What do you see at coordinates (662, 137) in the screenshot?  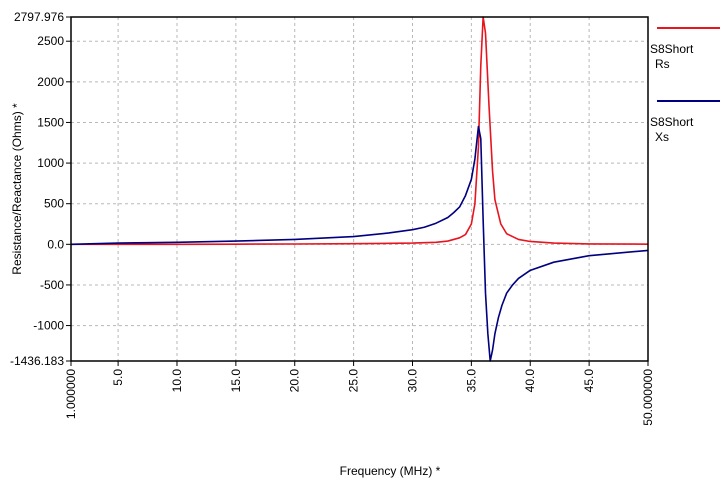 I see `legend-label: Xs` at bounding box center [662, 137].